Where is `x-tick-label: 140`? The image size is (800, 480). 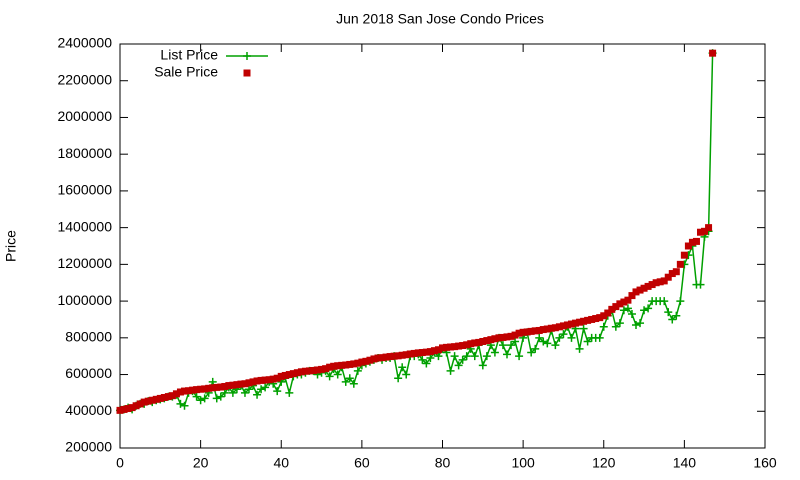 x-tick-label: 140 is located at coordinates (685, 463).